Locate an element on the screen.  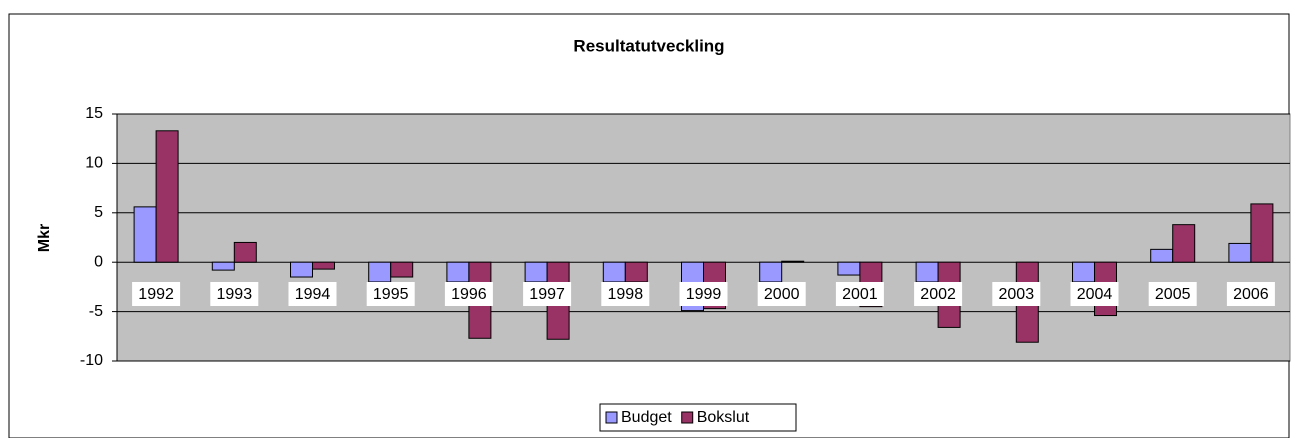
y-tick-label: 5 is located at coordinates (98, 212).